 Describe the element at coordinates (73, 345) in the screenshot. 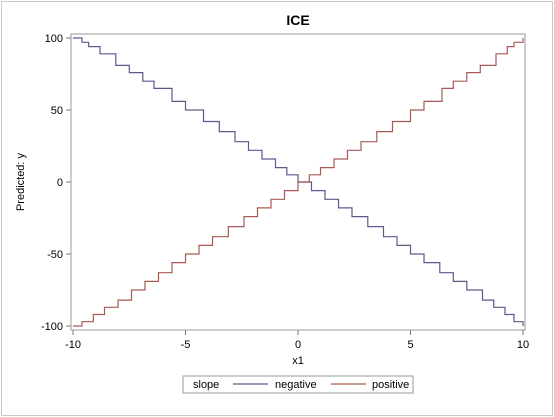

I see `x-tick-label: -10` at that location.